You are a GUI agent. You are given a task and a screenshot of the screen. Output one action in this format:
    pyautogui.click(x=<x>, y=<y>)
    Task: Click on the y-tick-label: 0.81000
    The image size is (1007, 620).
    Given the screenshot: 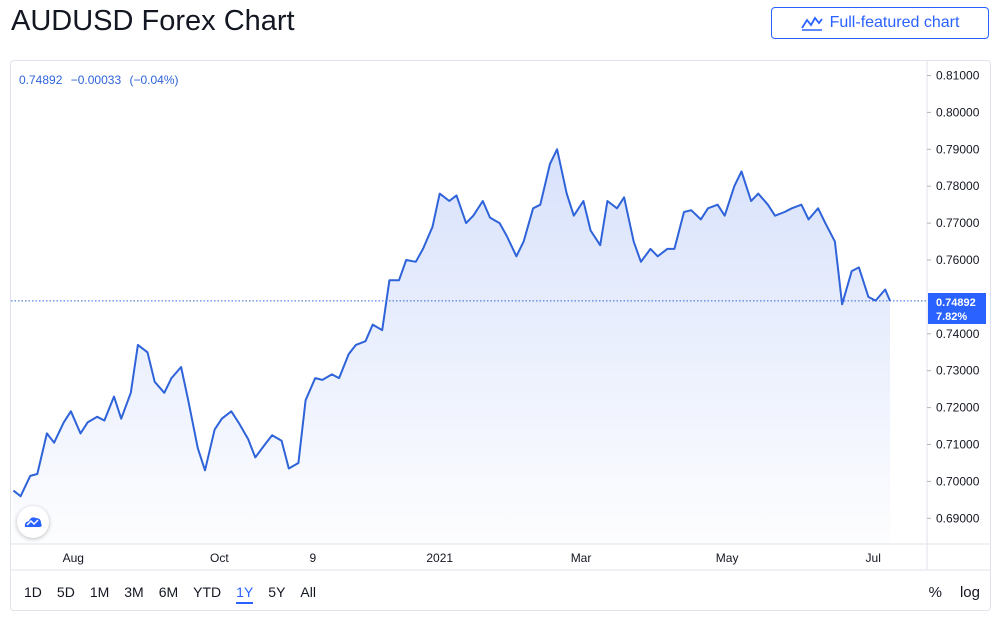 What is the action you would take?
    pyautogui.click(x=958, y=76)
    